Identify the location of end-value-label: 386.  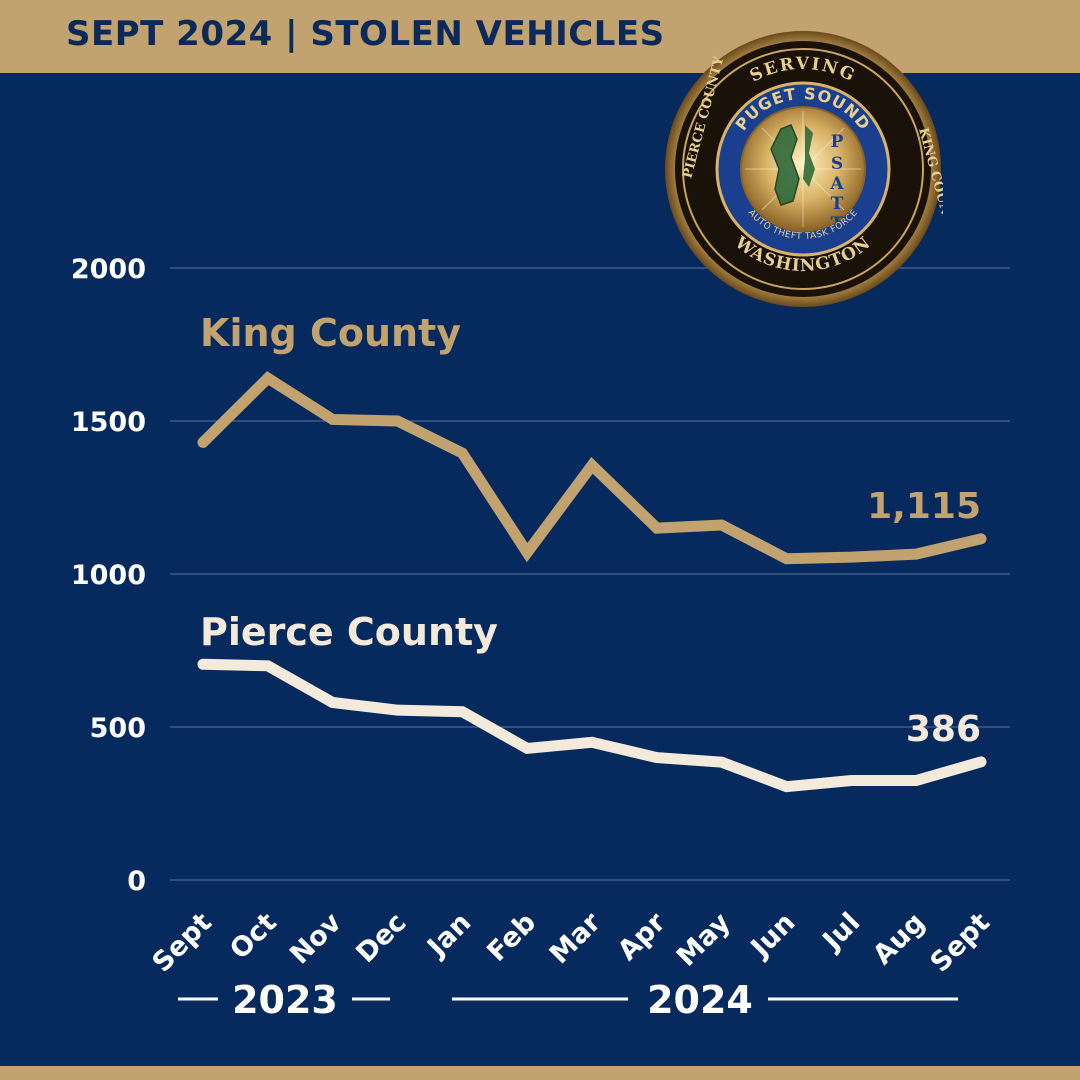
(943, 729).